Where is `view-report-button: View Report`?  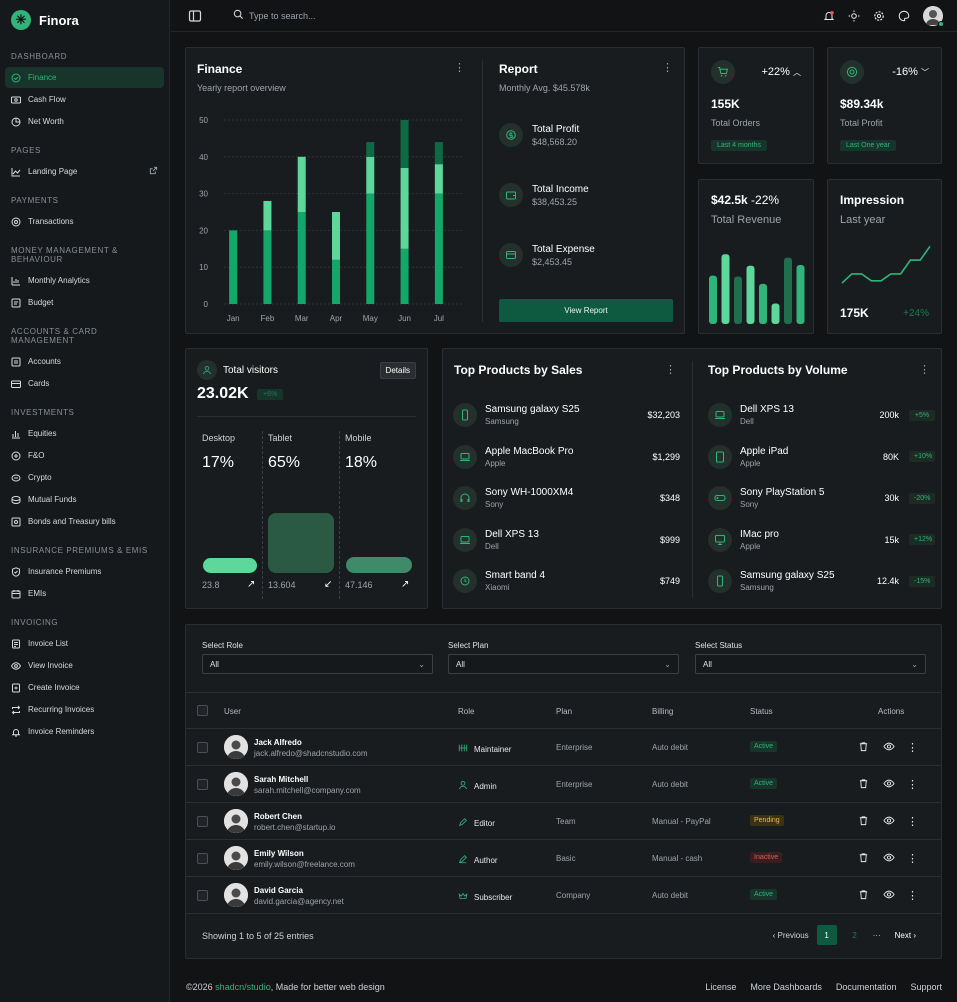
view-report-button: View Report is located at coordinates (586, 310).